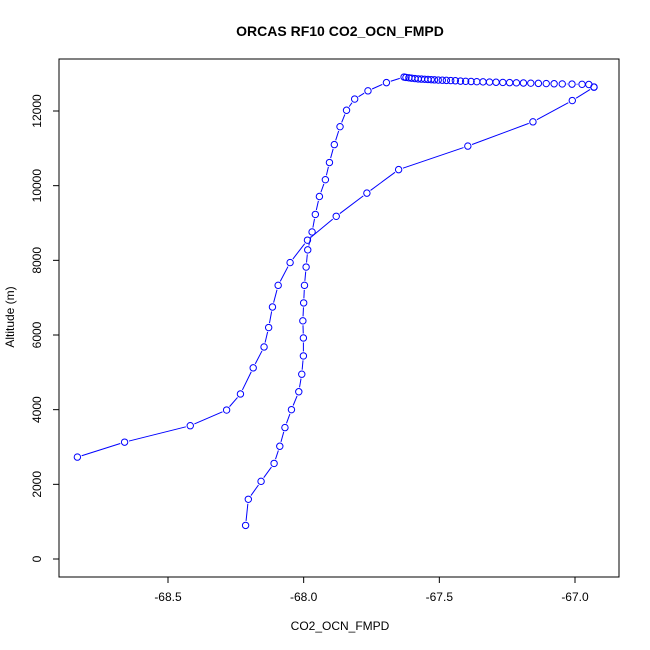 The width and height of the screenshot is (650, 650). I want to click on y-axis: 0 2000 4000 6000 8000 10000 12000, so click(44, 328).